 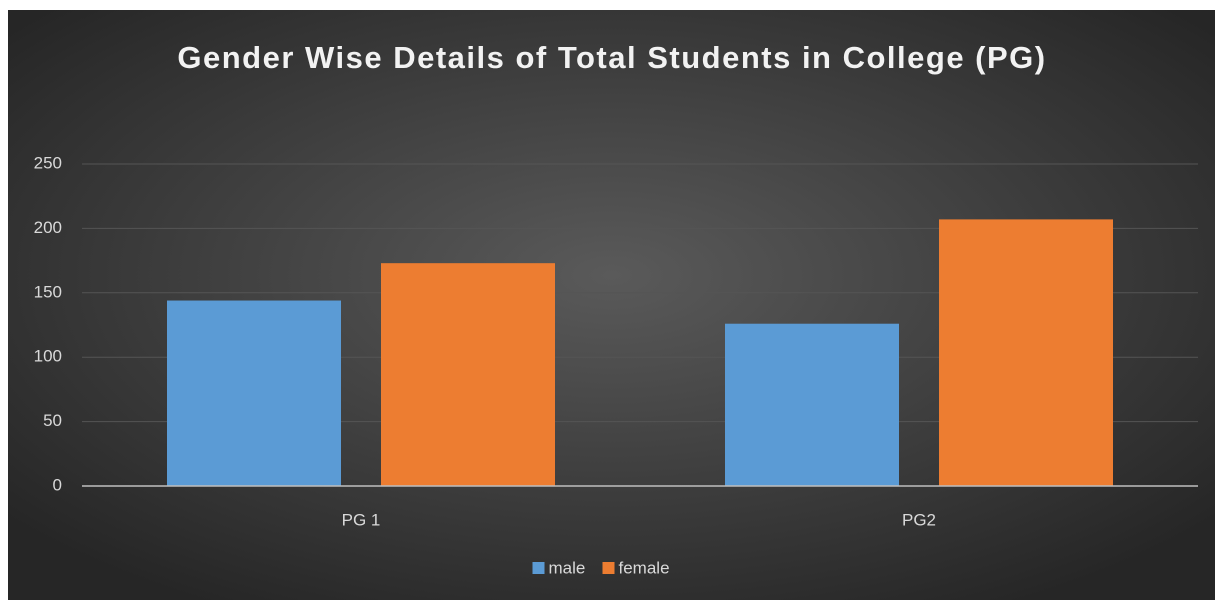 I want to click on legend-label: female, so click(x=644, y=567).